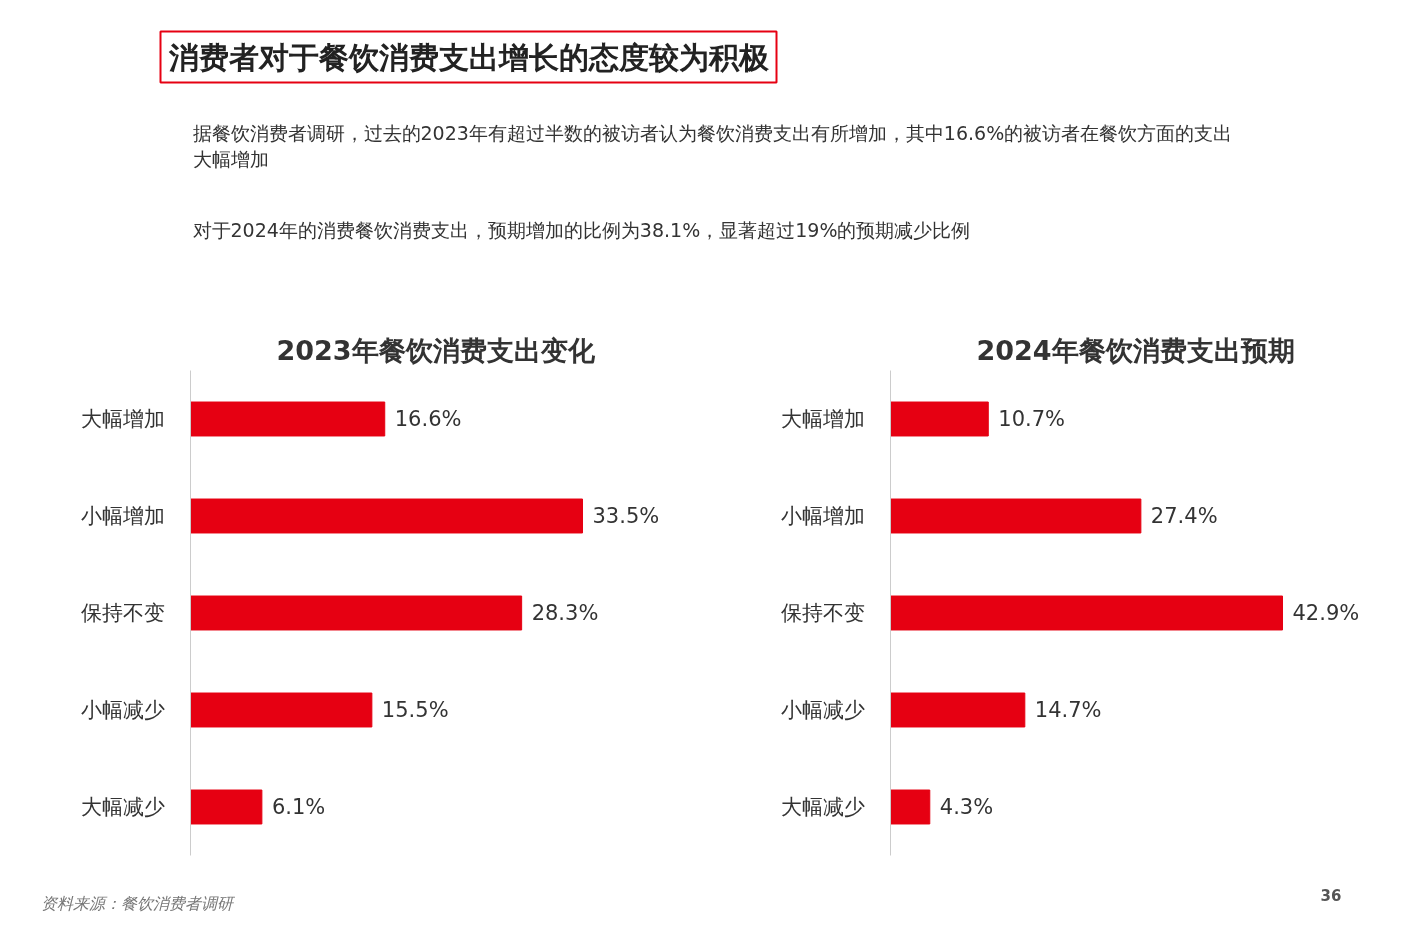 The width and height of the screenshot is (1417, 945). Describe the element at coordinates (1068, 710) in the screenshot. I see `data-label: 14.7%` at that location.